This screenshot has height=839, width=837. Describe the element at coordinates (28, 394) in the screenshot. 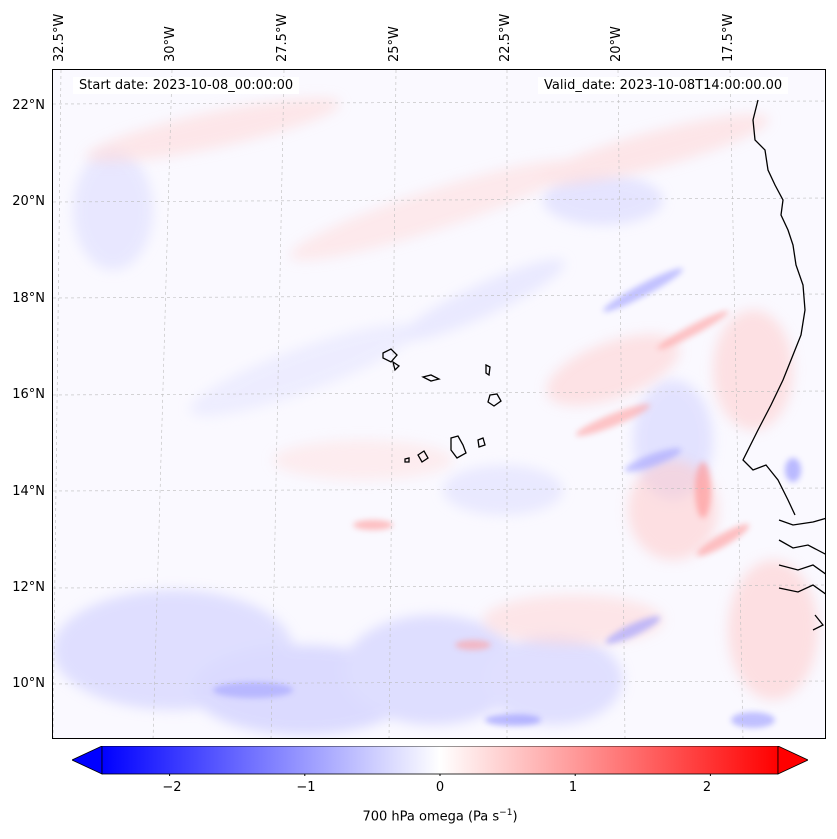

I see `lat-label-16n: 16°N` at that location.